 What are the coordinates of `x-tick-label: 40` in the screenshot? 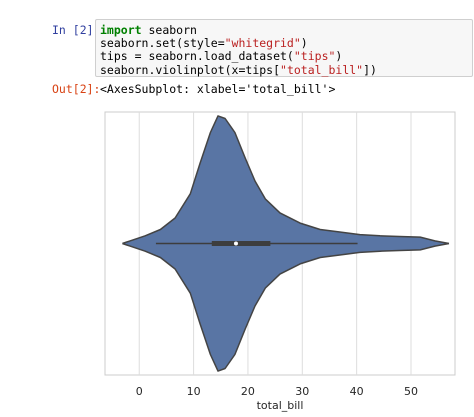 It's located at (357, 391).